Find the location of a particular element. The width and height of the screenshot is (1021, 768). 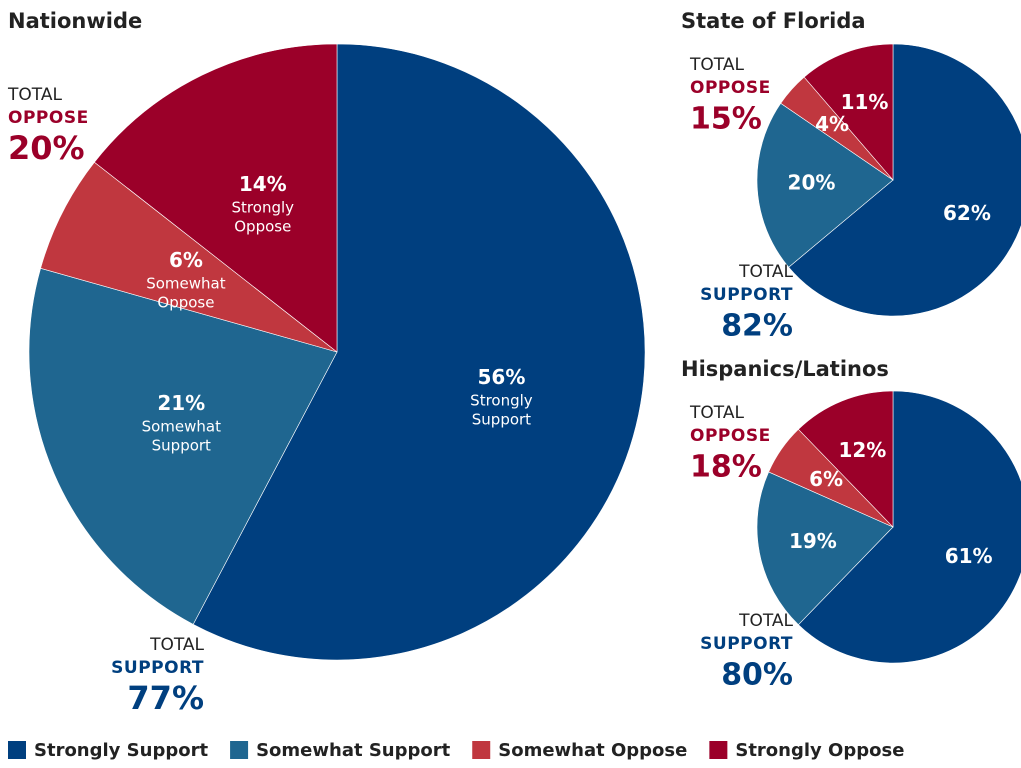

chart-title: State of Florida is located at coordinates (773, 21).